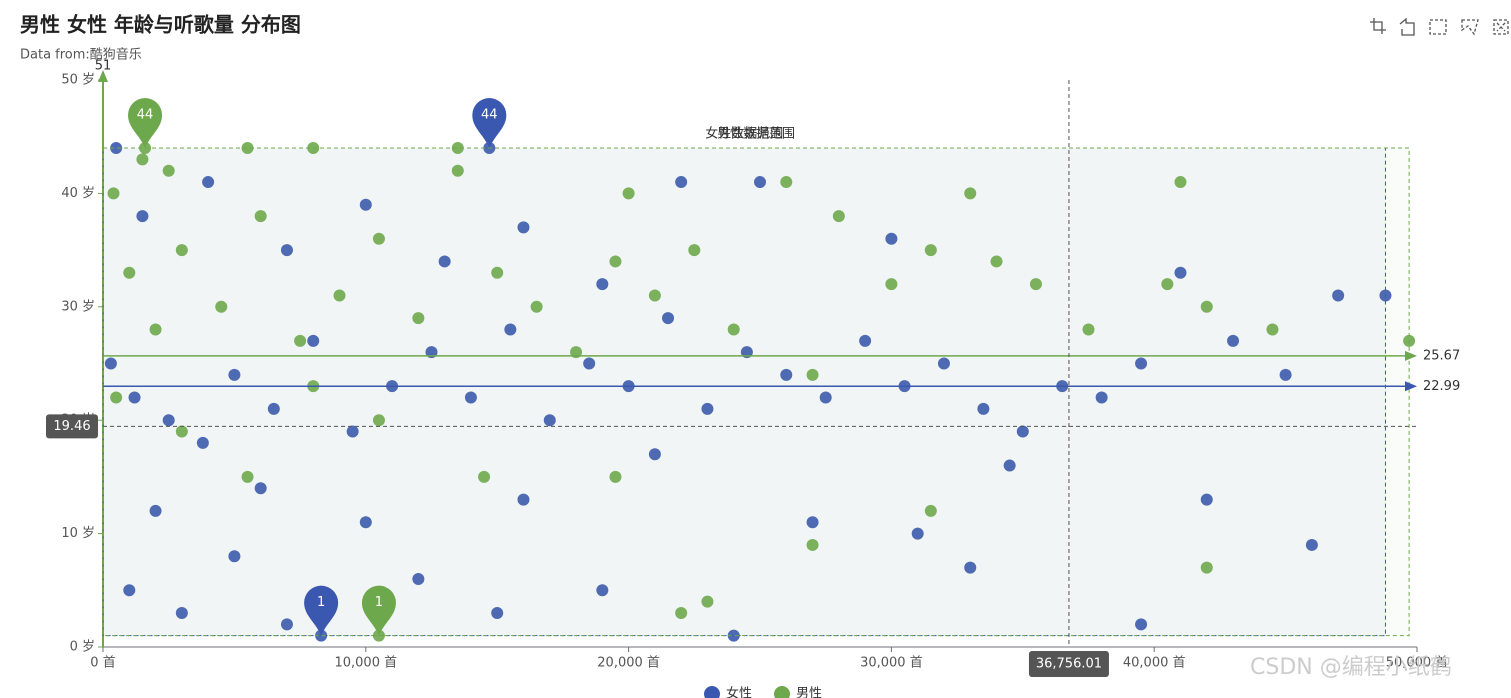 This screenshot has height=698, width=1511. What do you see at coordinates (1407, 26) in the screenshot?
I see `tool-back` at bounding box center [1407, 26].